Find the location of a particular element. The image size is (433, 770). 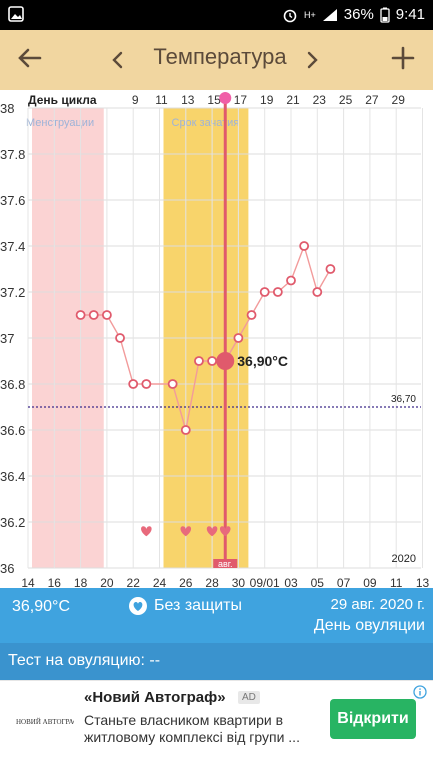

add-icon is located at coordinates (403, 58).